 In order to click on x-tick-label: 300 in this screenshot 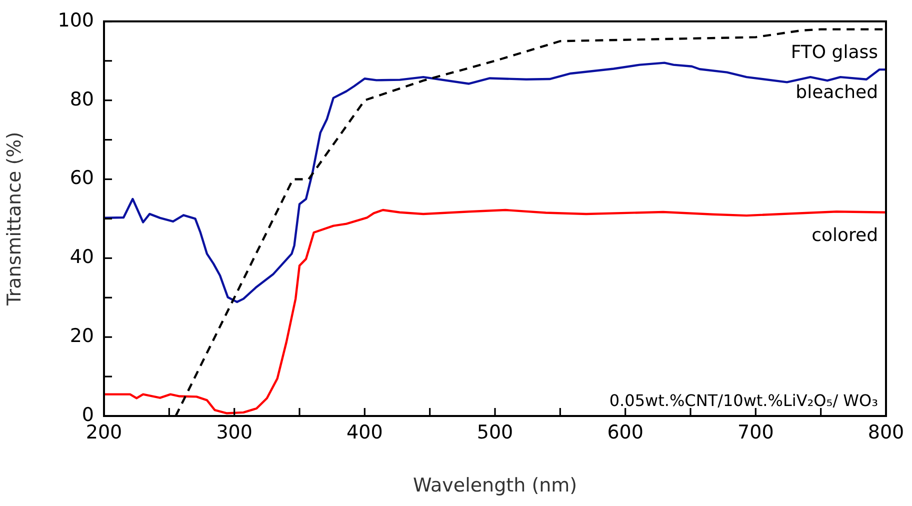, I will do `click(234, 432)`.